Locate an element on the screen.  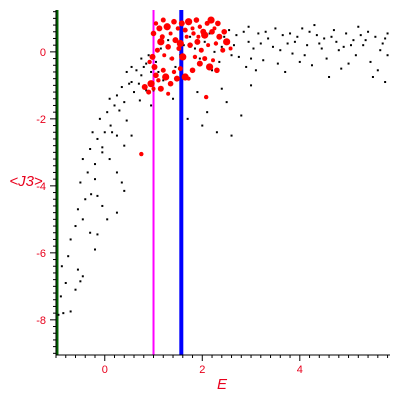
y-tick-label: -4 is located at coordinates (41, 187).